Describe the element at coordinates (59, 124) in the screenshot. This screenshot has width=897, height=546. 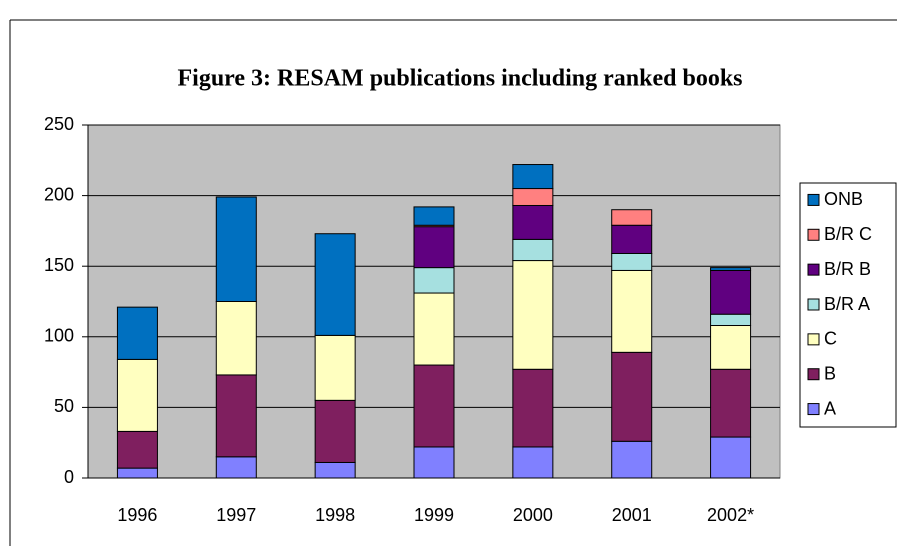
I see `y-tick-label: 250` at that location.